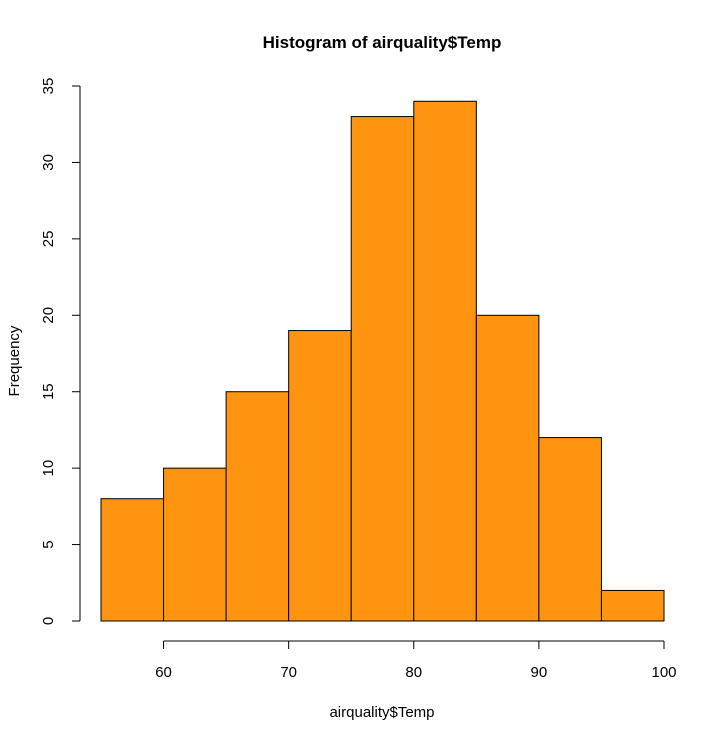  Describe the element at coordinates (48, 468) in the screenshot. I see `y-tick-label: 10` at that location.